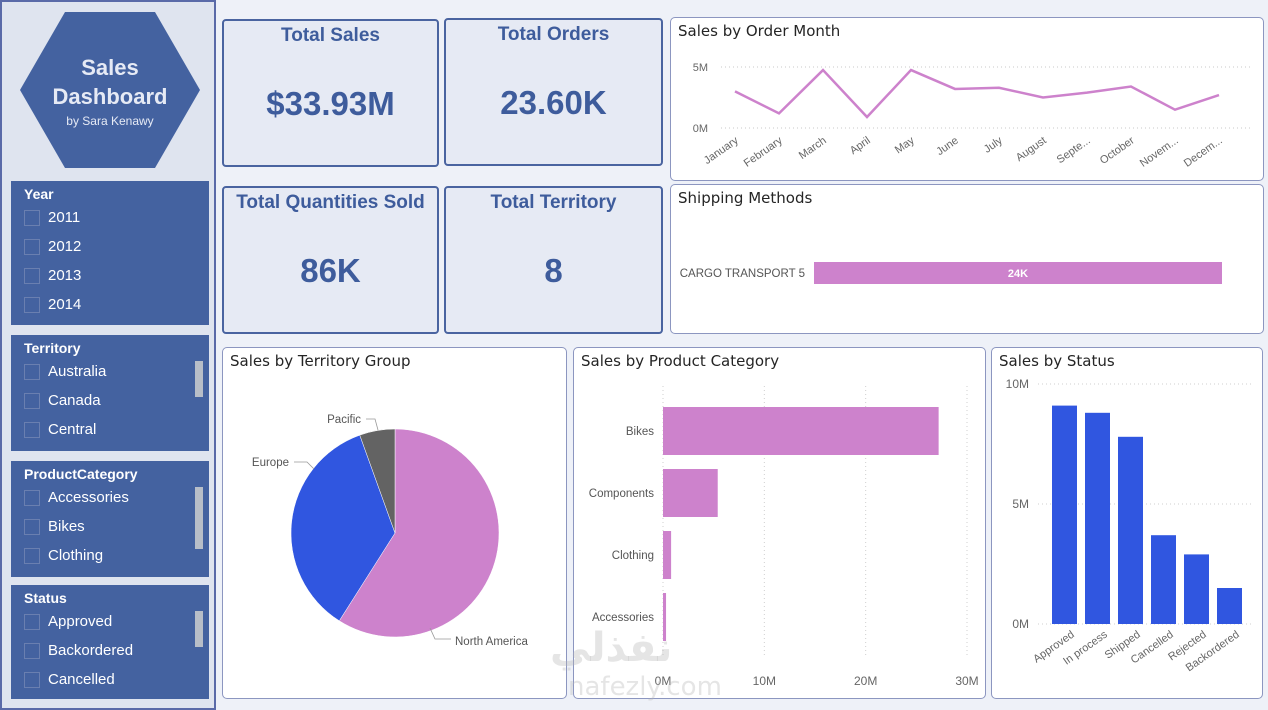 Image resolution: width=1268 pixels, height=710 pixels. Describe the element at coordinates (372, 424) in the screenshot. I see `leader-line` at that location.